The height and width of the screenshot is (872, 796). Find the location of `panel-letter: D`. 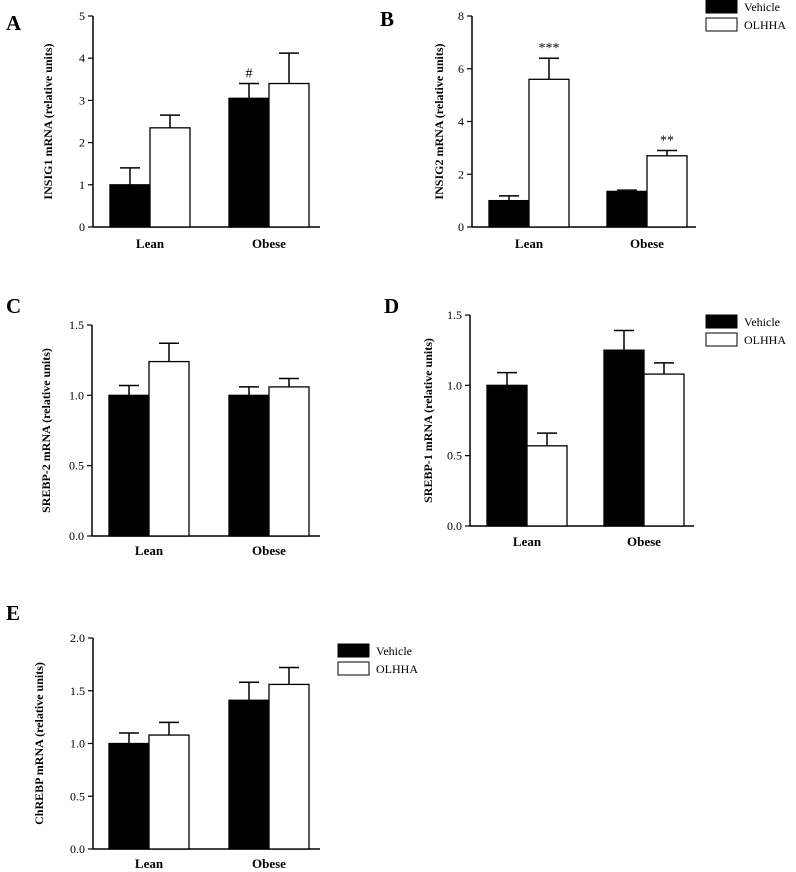

panel-letter: D is located at coordinates (391, 306).